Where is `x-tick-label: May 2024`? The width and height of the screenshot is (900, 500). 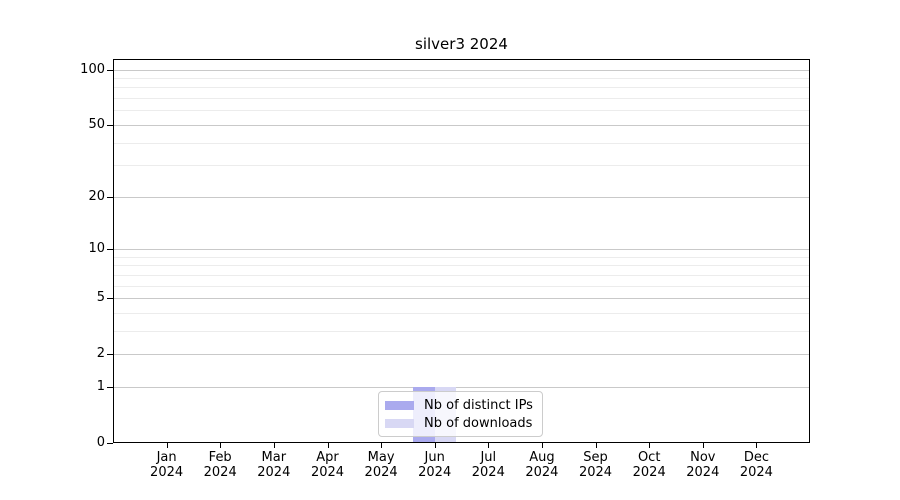 x-tick-label: May 2024 is located at coordinates (381, 465).